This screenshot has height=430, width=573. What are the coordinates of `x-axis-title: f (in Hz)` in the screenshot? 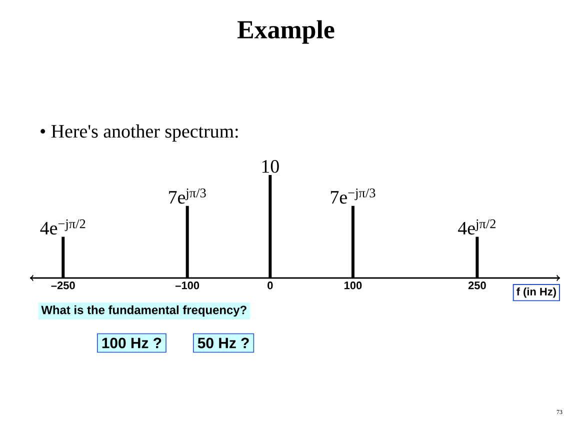 It's located at (536, 292).